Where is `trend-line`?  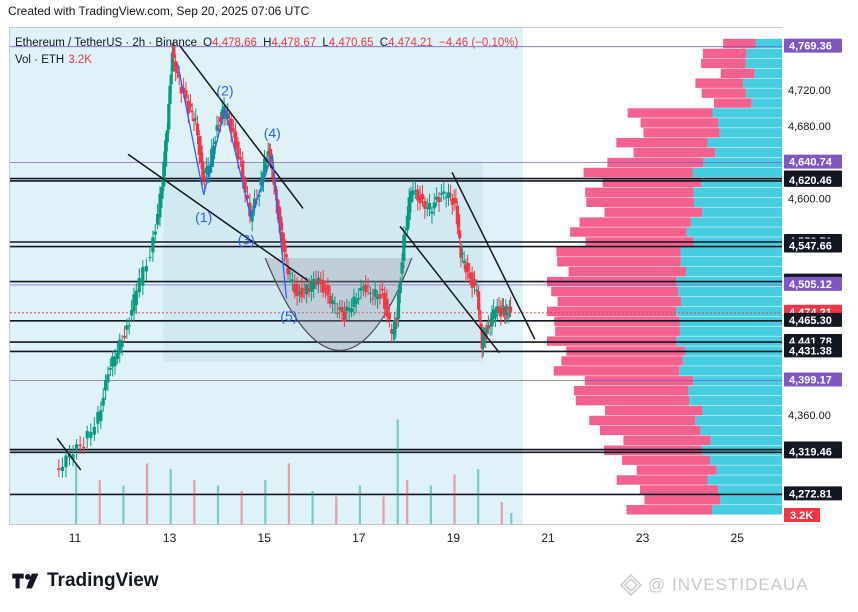 trend-line is located at coordinates (241, 127).